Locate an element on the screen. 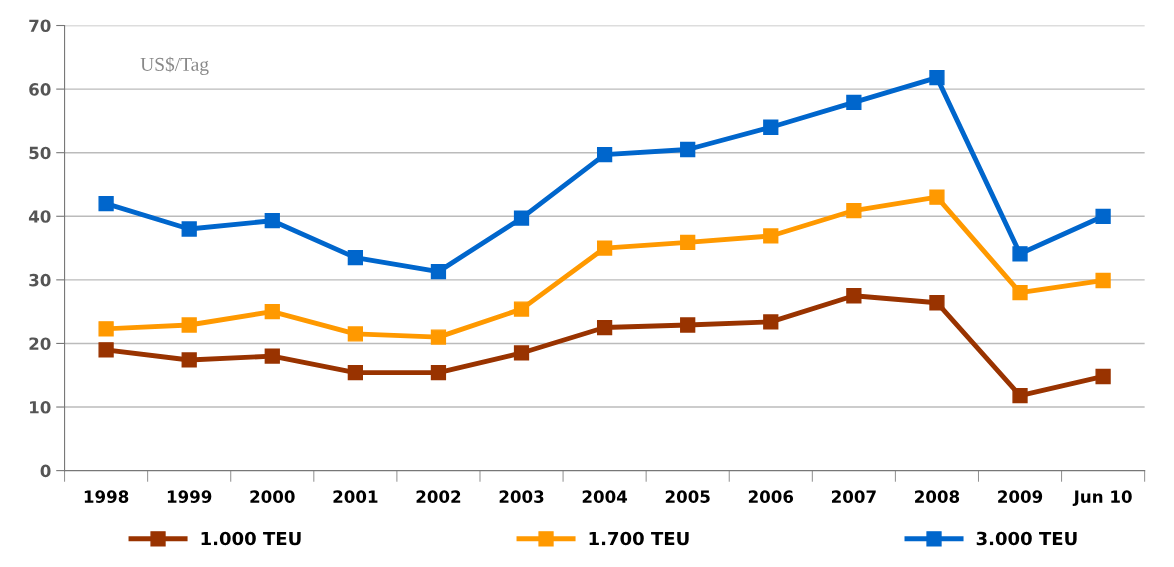  x-tick-label: 2000 is located at coordinates (272, 496).